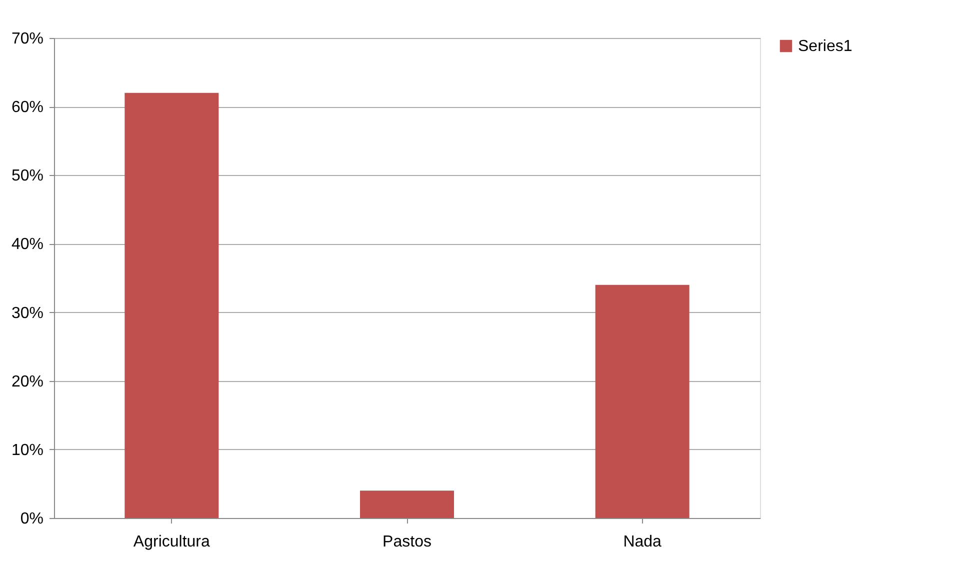 The height and width of the screenshot is (580, 974). What do you see at coordinates (27, 176) in the screenshot?
I see `y-tick-label: 50%` at bounding box center [27, 176].